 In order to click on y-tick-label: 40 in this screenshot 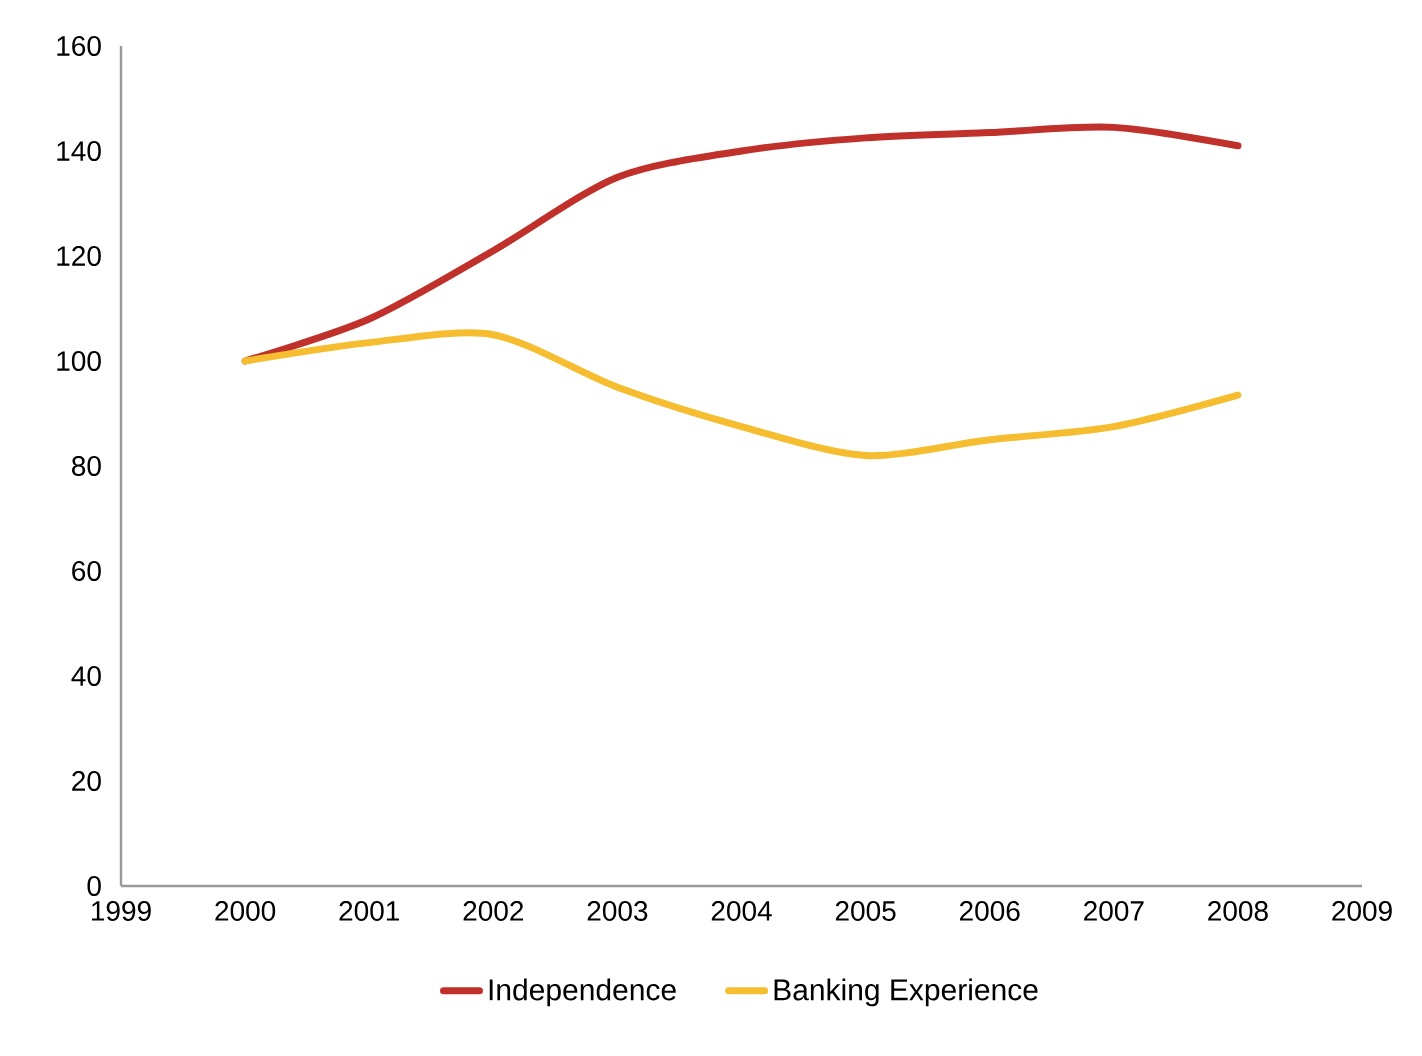, I will do `click(86, 676)`.